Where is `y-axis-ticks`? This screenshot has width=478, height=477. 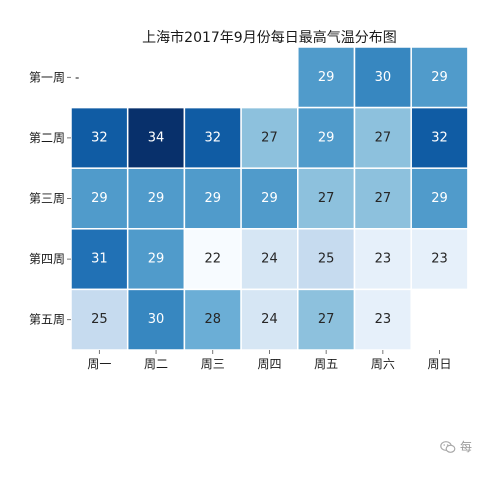 y-axis-ticks is located at coordinates (69, 198).